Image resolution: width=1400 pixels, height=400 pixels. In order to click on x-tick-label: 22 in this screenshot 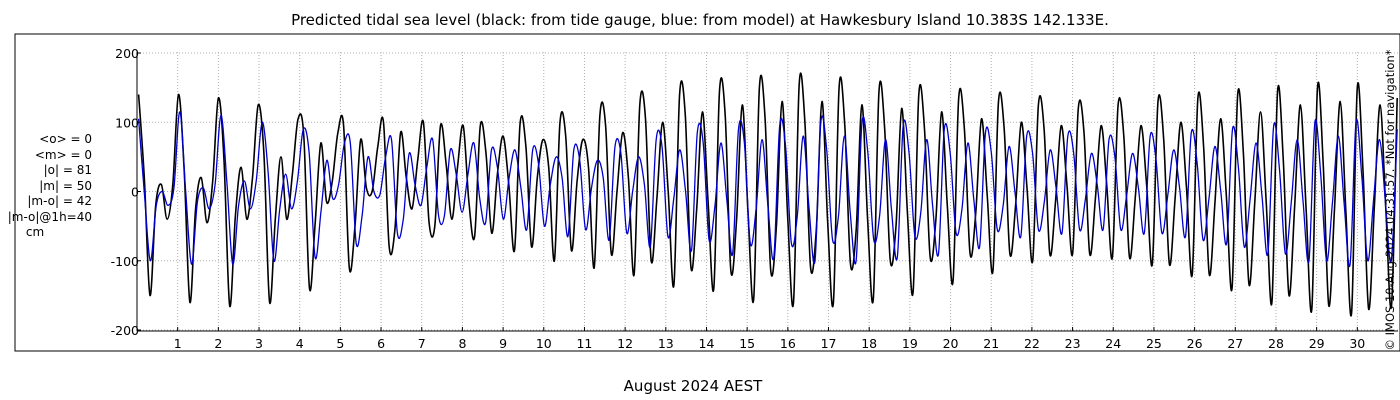, I will do `click(1032, 343)`.